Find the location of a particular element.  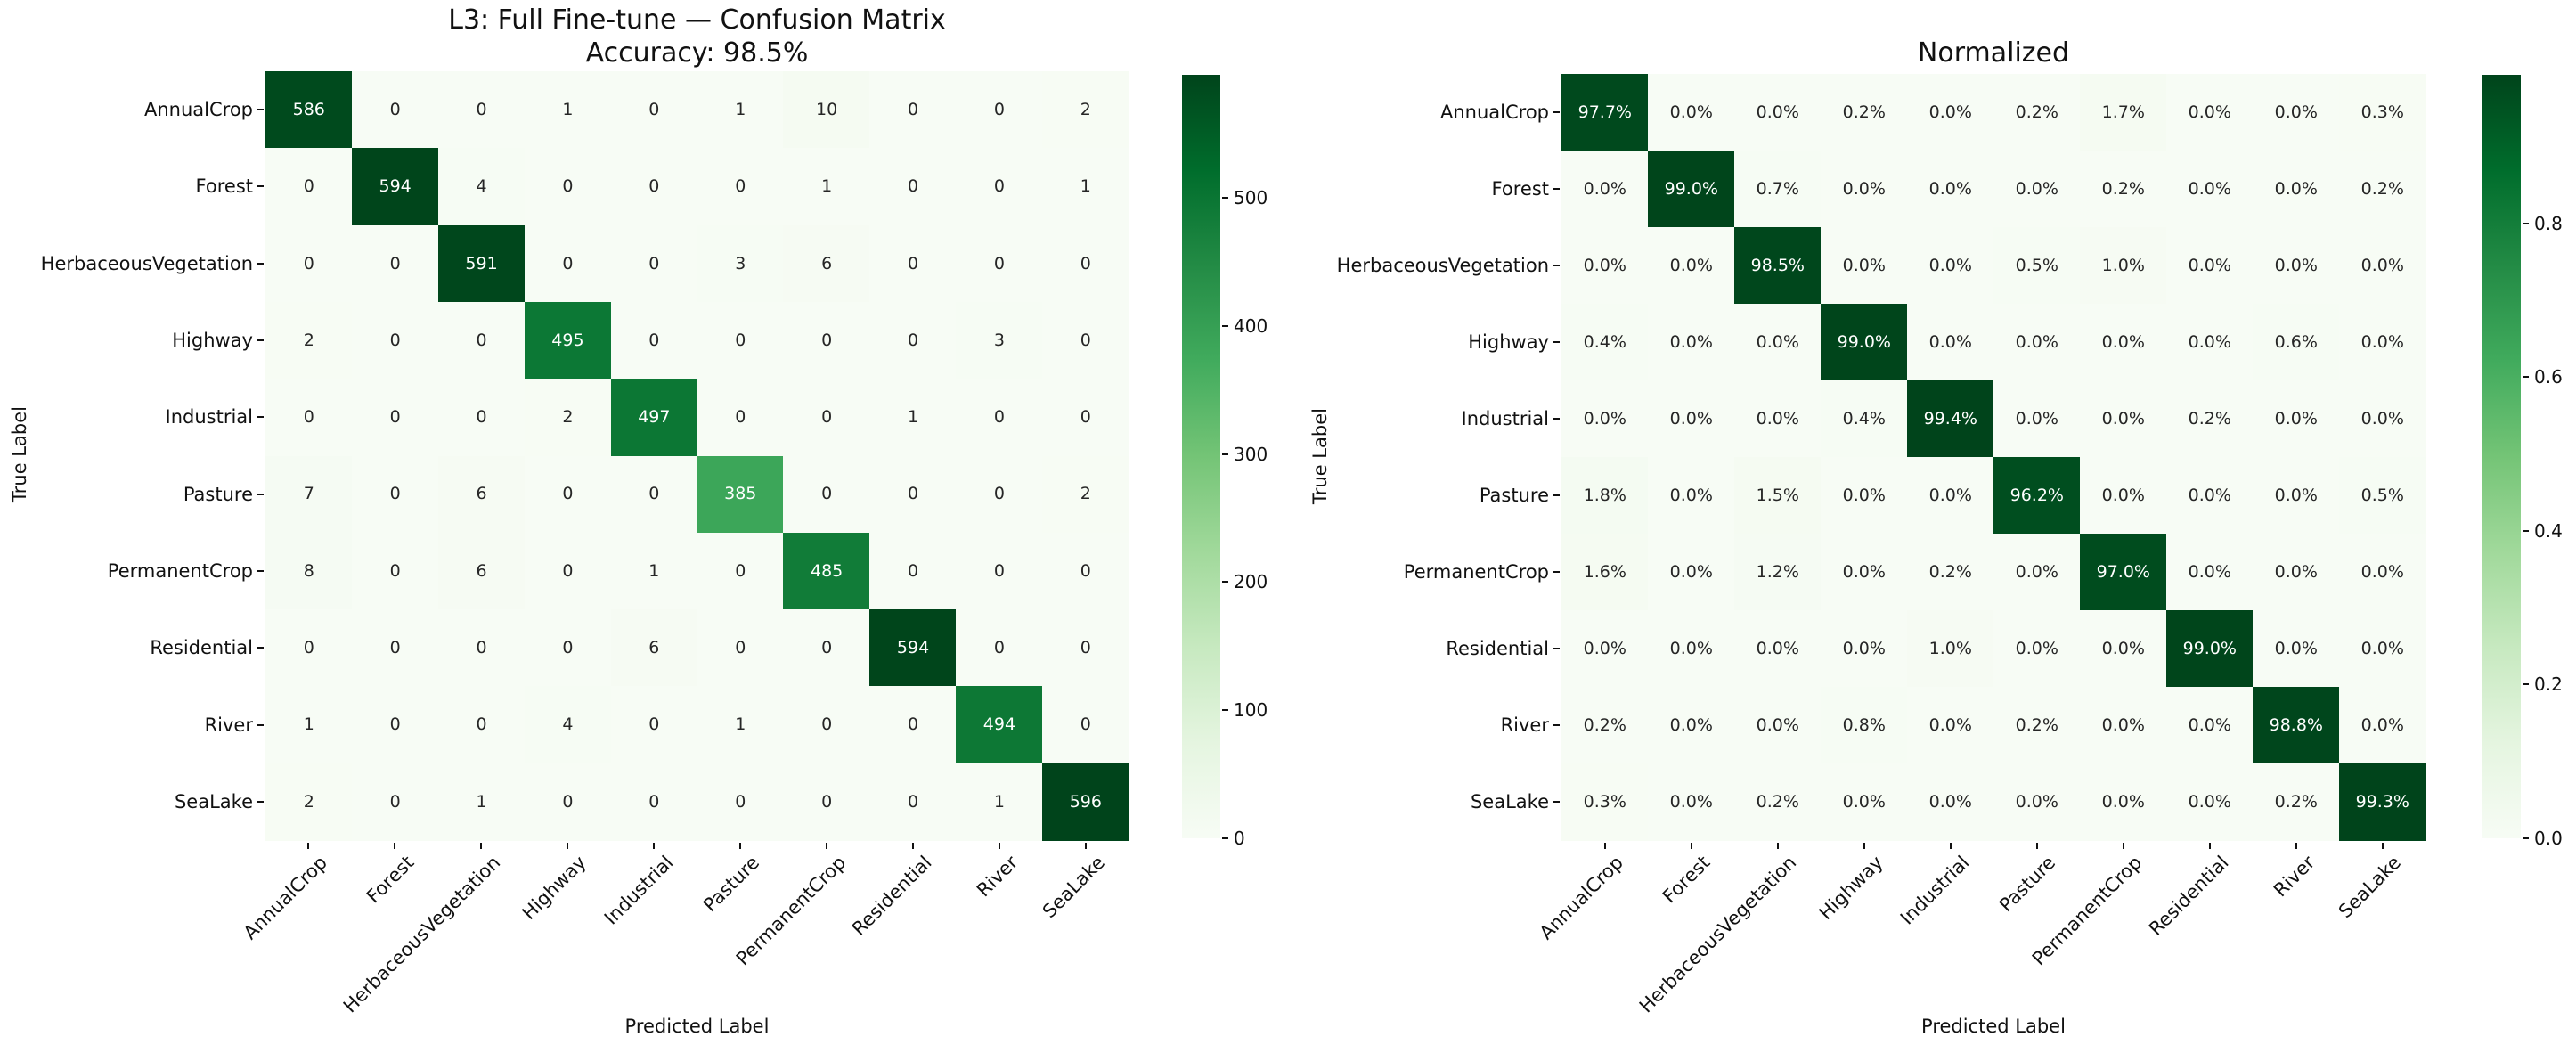

heatmap-cell: 8 is located at coordinates (309, 571).